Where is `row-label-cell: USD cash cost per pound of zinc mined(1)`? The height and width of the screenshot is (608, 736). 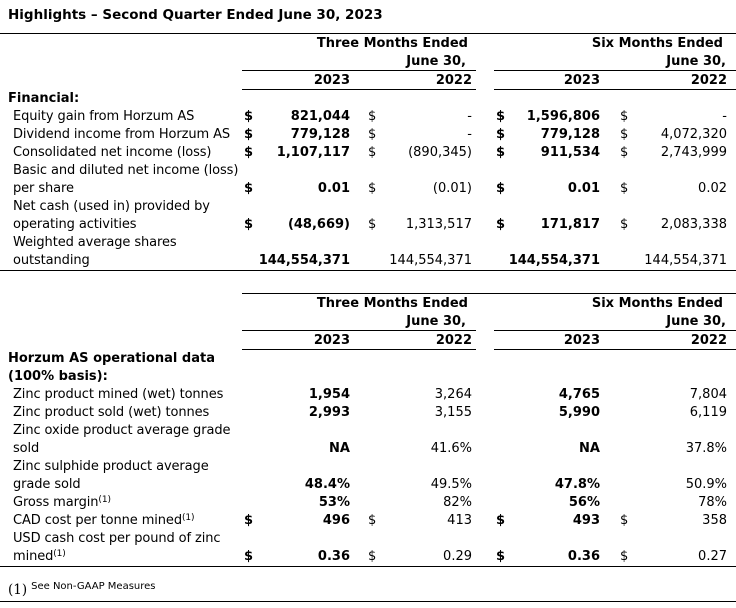
row-label-cell: USD cash cost per pound of zinc mined(1) is located at coordinates (121, 548).